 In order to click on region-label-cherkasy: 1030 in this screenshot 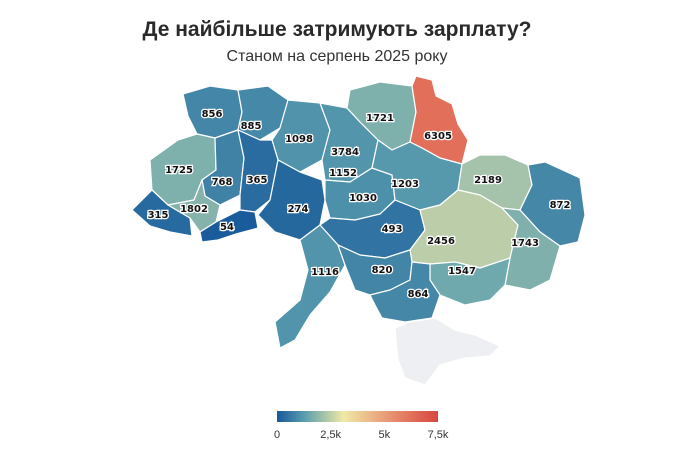, I will do `click(363, 198)`.